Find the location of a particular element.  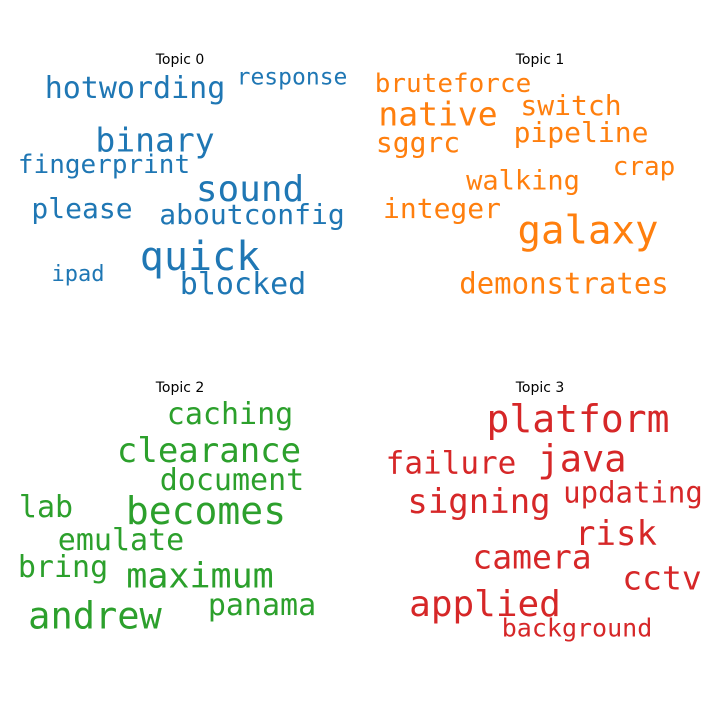

word-cloud-word: camera is located at coordinates (532, 557).